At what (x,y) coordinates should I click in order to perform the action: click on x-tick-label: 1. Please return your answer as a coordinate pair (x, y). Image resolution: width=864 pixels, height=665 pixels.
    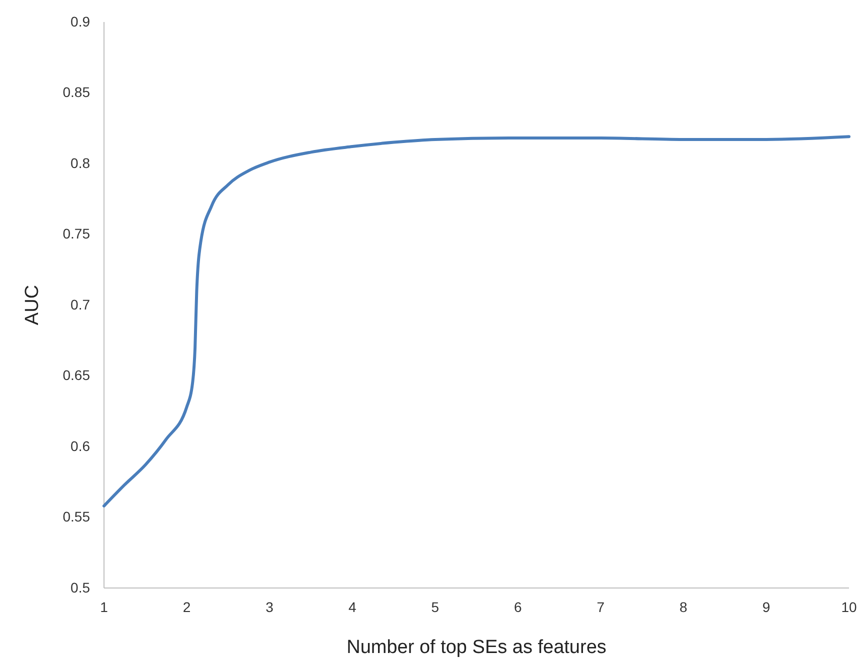
    Looking at the image, I should click on (104, 606).